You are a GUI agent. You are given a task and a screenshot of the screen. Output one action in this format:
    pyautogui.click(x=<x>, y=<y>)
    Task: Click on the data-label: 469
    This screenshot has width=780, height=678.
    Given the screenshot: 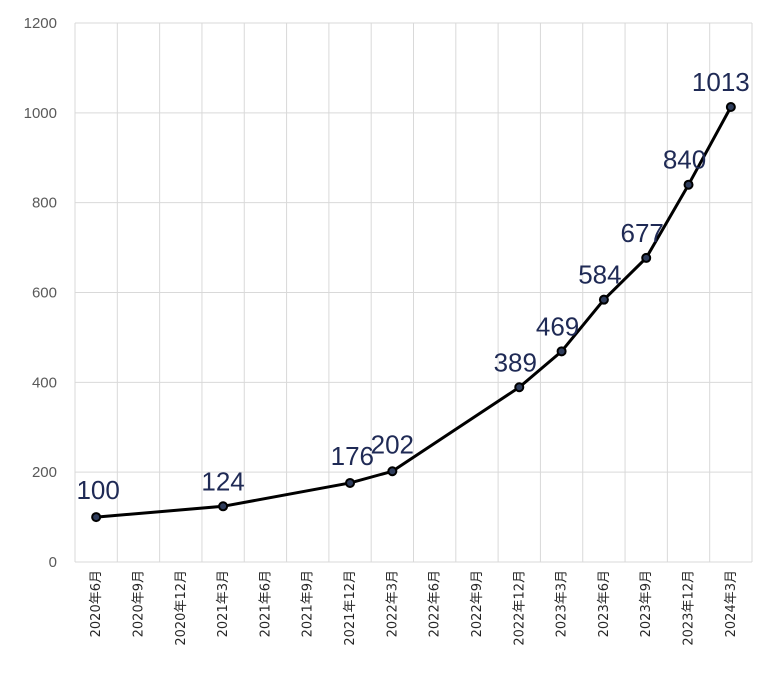 What is the action you would take?
    pyautogui.click(x=557, y=326)
    